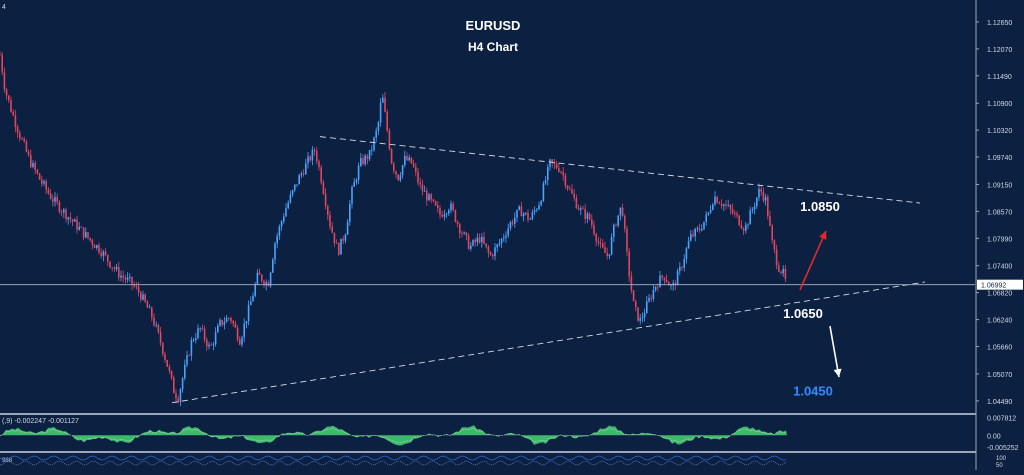  I want to click on y-tick-label: 1.11490, so click(999, 77).